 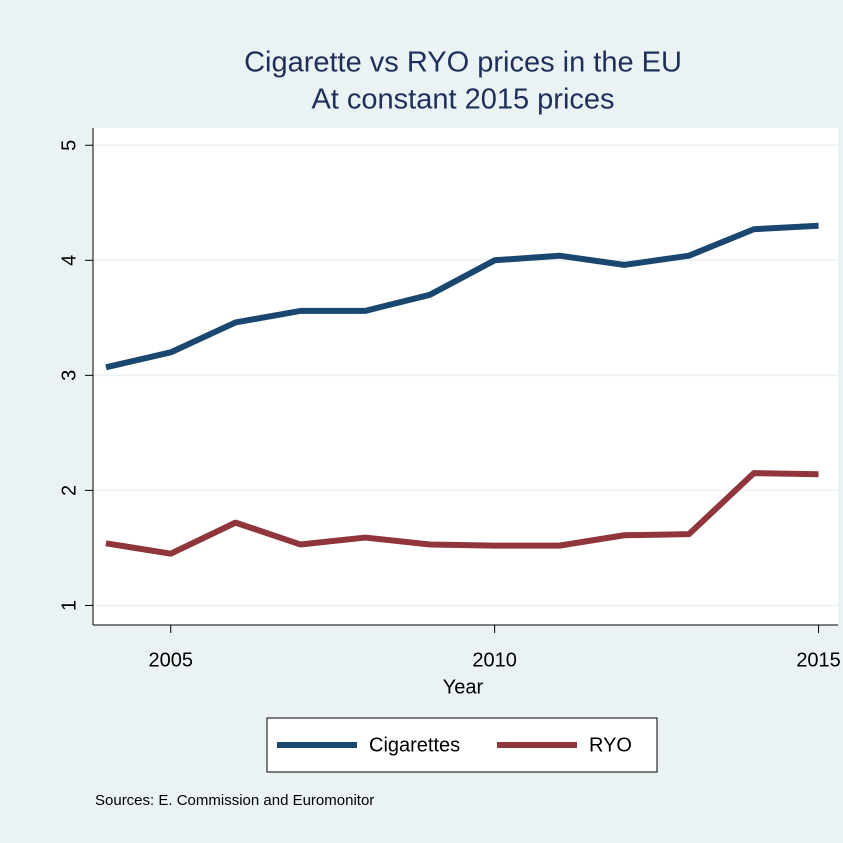 I want to click on y-tick-label: 3, so click(x=69, y=375).